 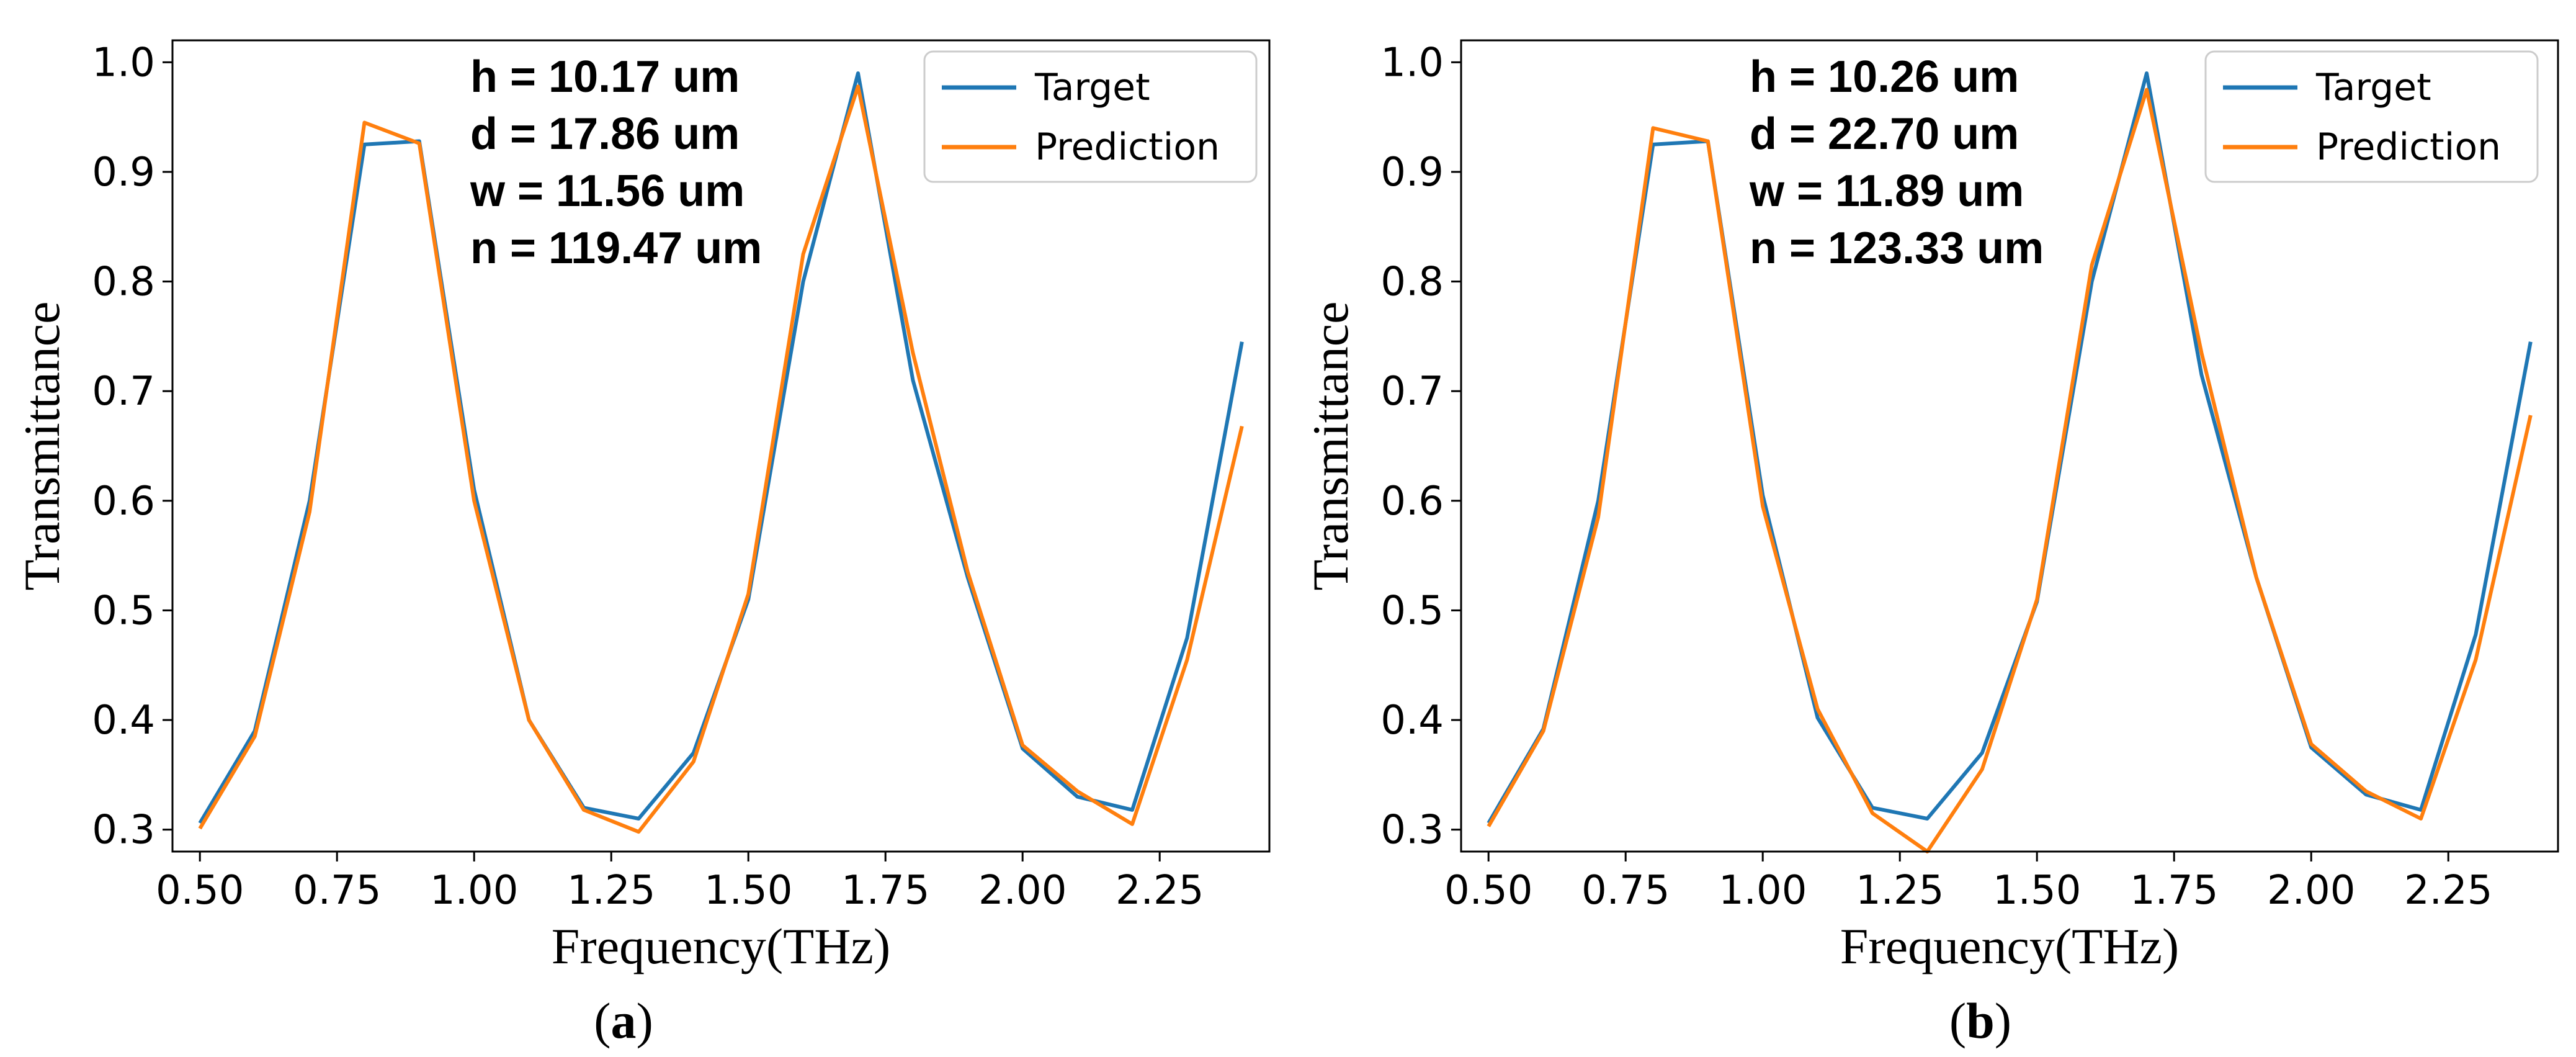 I want to click on parameter-annotation: n = 123.33 um, so click(x=1897, y=248).